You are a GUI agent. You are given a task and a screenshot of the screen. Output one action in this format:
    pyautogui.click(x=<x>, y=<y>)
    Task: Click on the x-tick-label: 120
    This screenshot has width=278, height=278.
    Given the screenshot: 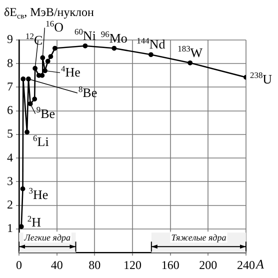 What is the action you would take?
    pyautogui.click(x=133, y=265)
    